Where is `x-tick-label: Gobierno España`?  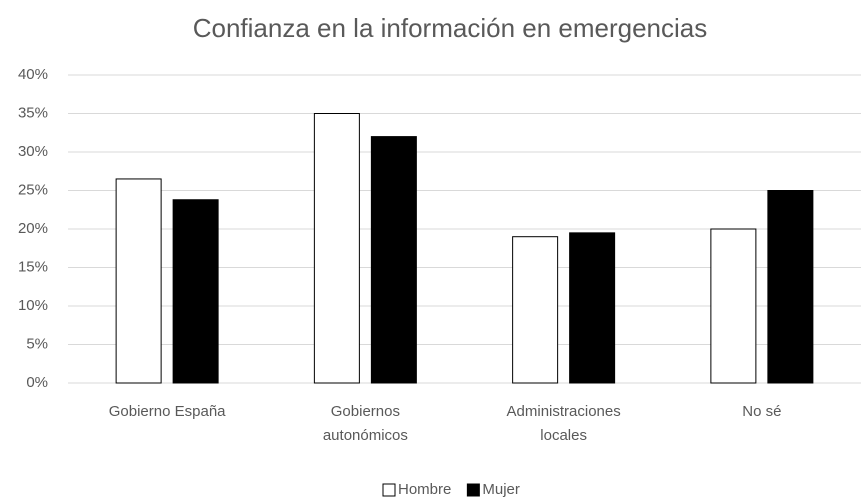
x-tick-label: Gobierno España is located at coordinates (167, 411).